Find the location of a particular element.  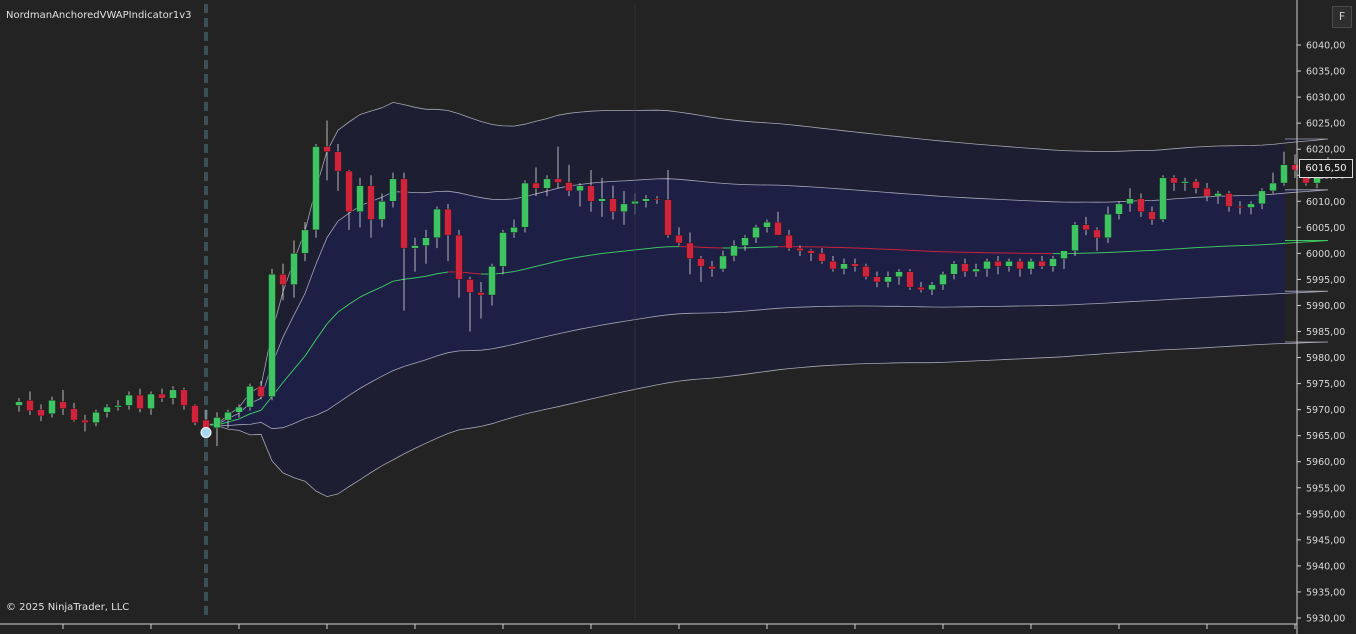

price-tick-label: 5980,00 is located at coordinates (1325, 358).